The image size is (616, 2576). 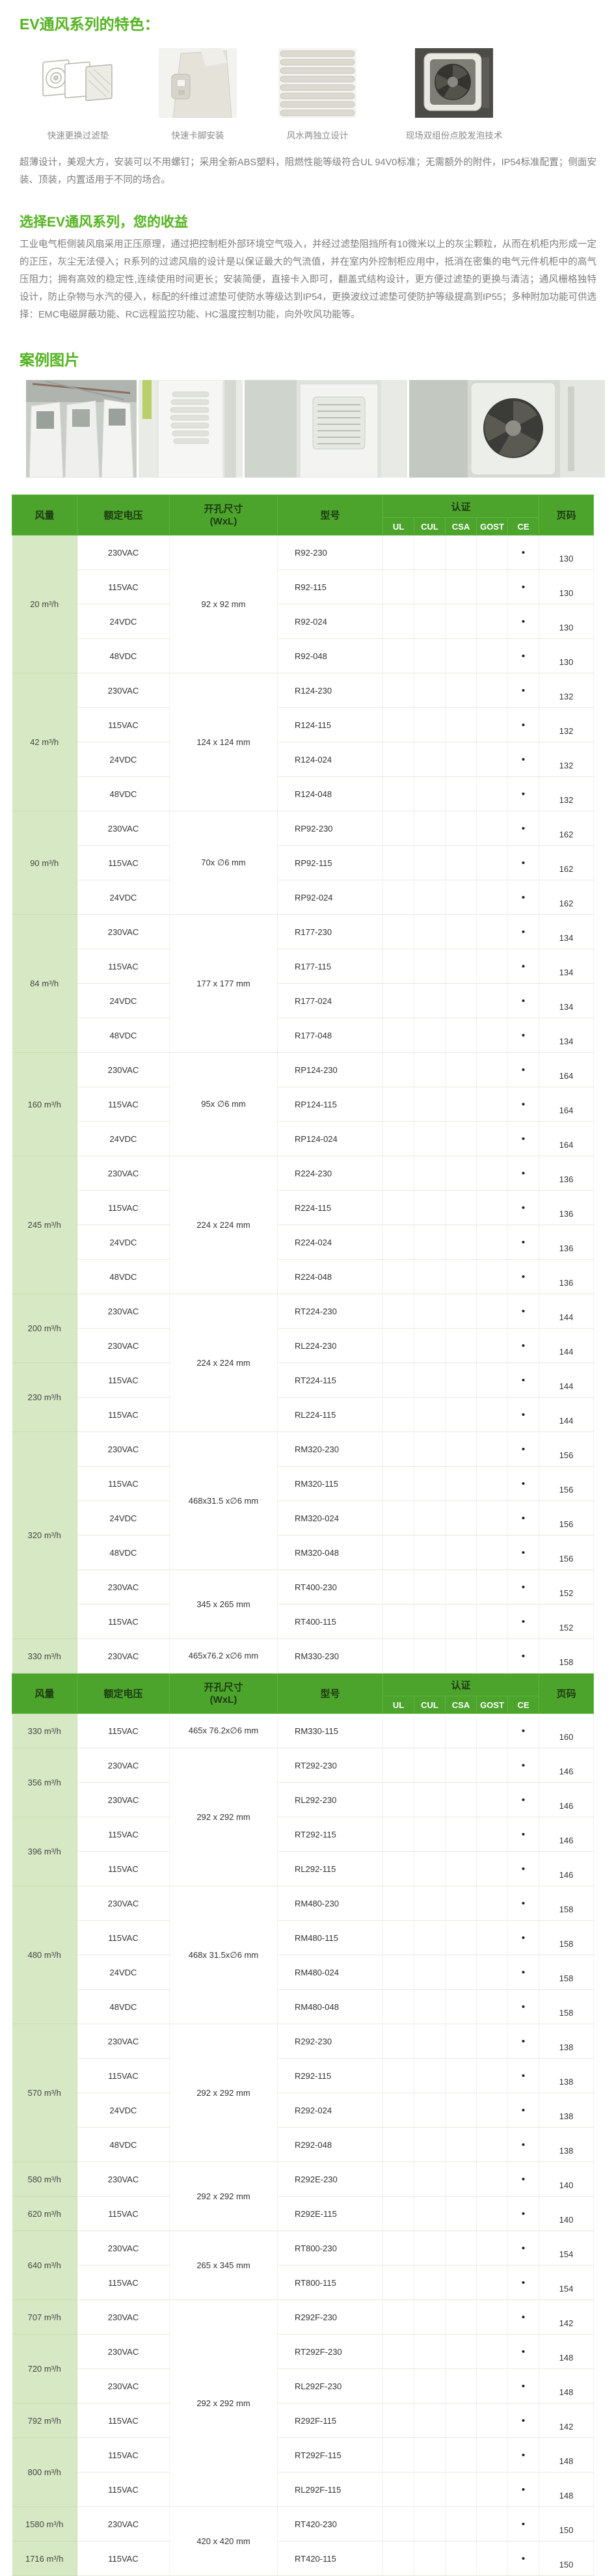 I want to click on table-row: 48VDC RM480-048 • 158, so click(x=303, y=2006).